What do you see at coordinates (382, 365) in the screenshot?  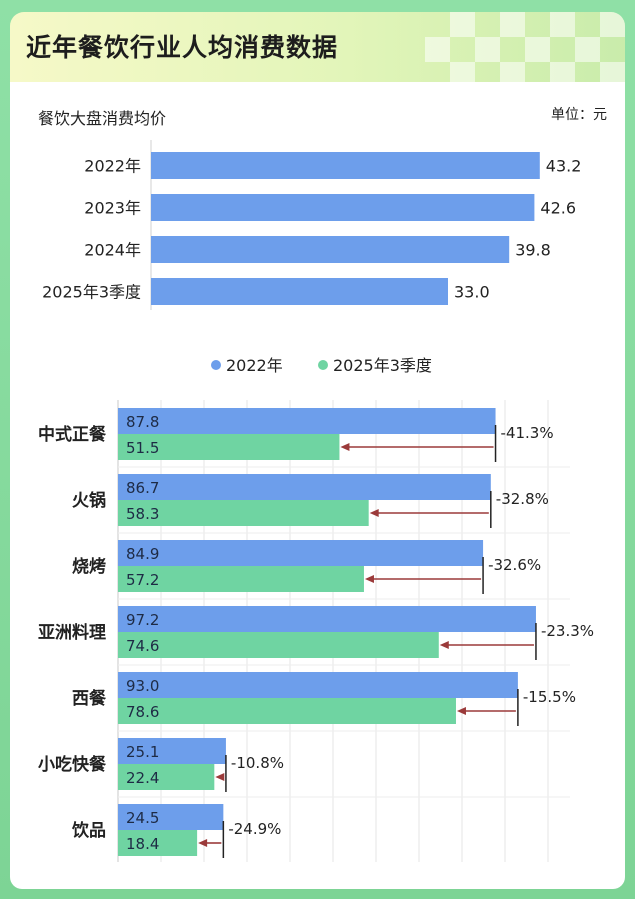 I see `legend-label-2025q3: 2025年3季度` at bounding box center [382, 365].